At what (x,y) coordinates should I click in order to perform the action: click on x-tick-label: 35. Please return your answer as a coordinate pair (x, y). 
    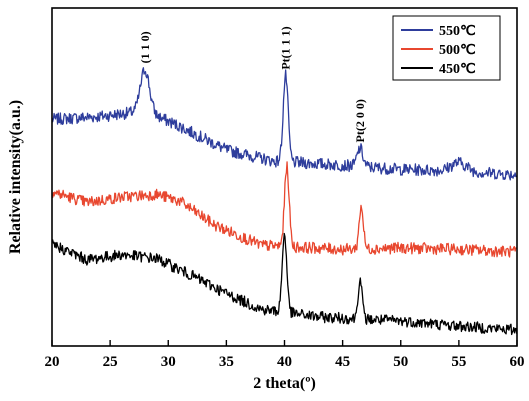
    Looking at the image, I should click on (226, 362).